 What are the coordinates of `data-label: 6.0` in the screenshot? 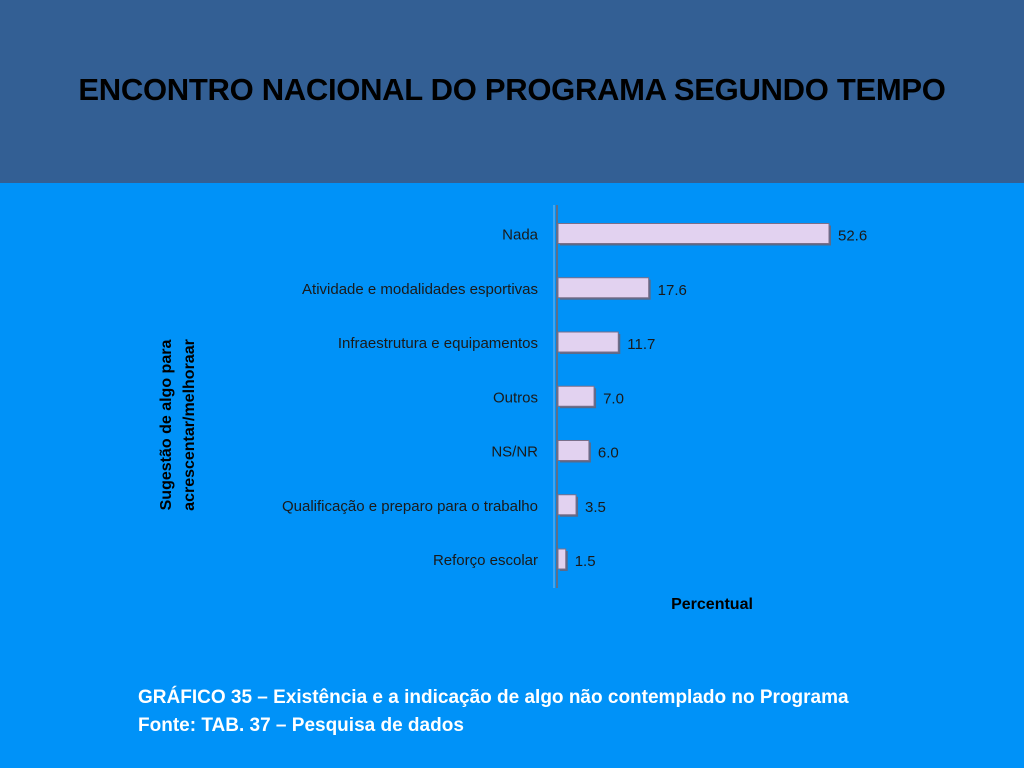 It's located at (608, 453).